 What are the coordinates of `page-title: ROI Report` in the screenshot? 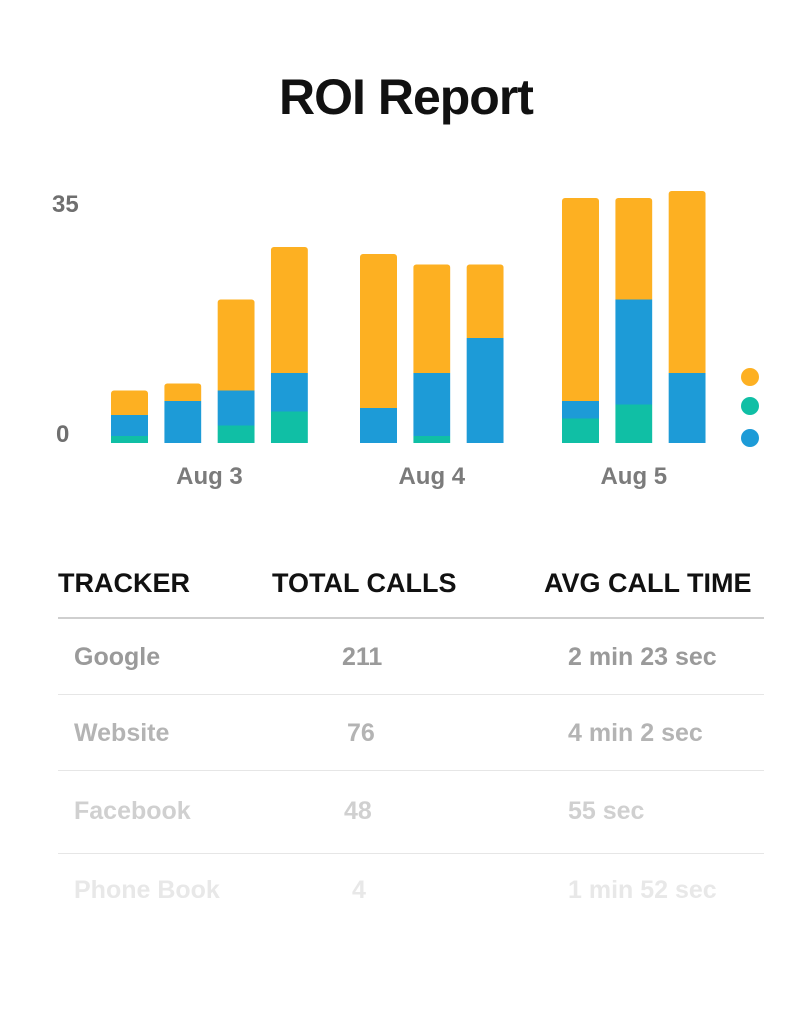 It's located at (406, 97).